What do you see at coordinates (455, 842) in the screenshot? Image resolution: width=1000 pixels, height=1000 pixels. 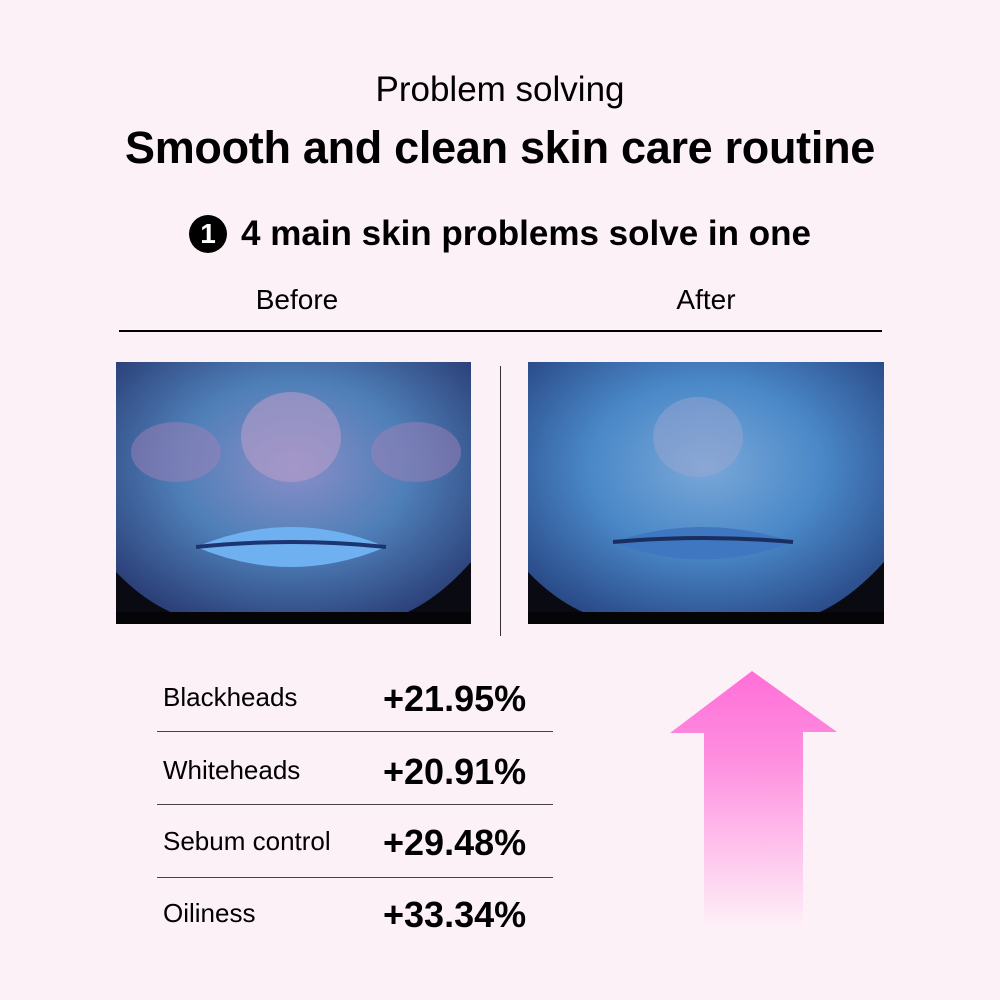 I see `result-value: +29.48%` at bounding box center [455, 842].